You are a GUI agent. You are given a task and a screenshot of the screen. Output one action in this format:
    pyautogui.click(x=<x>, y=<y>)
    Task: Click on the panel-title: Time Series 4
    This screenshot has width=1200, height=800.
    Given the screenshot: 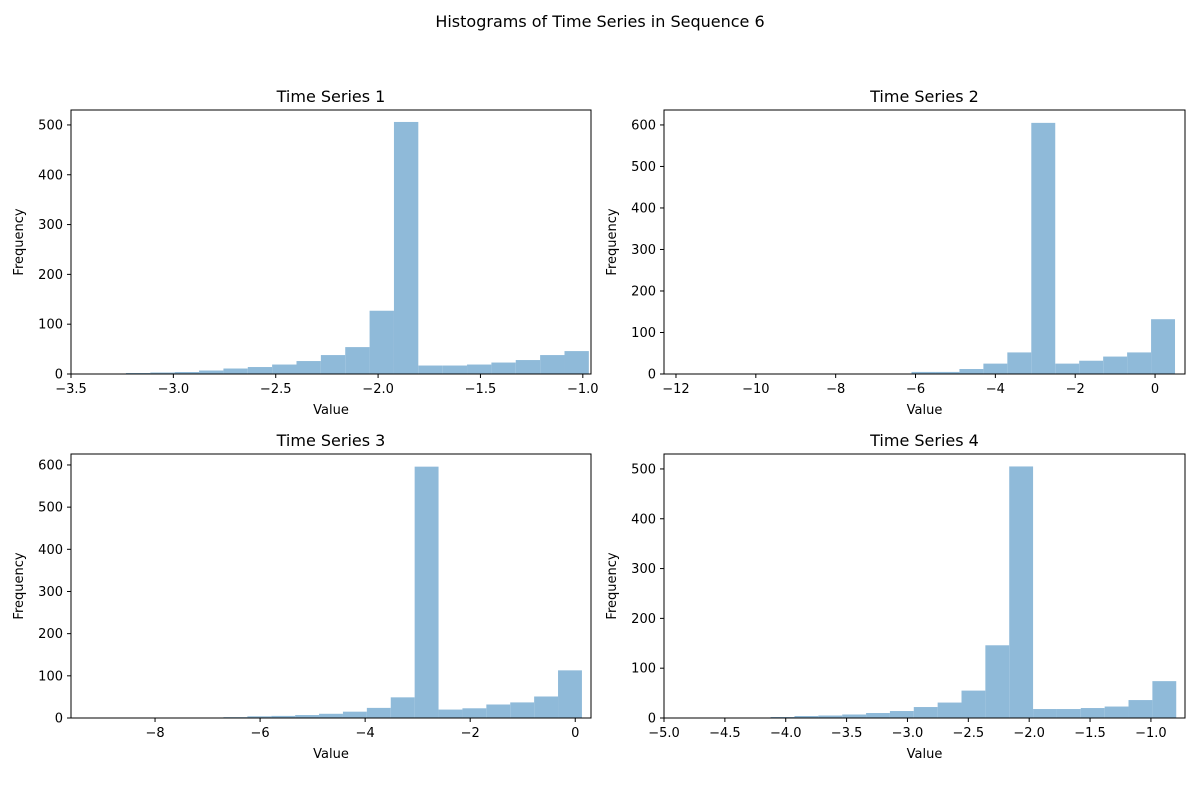 What is the action you would take?
    pyautogui.click(x=924, y=440)
    